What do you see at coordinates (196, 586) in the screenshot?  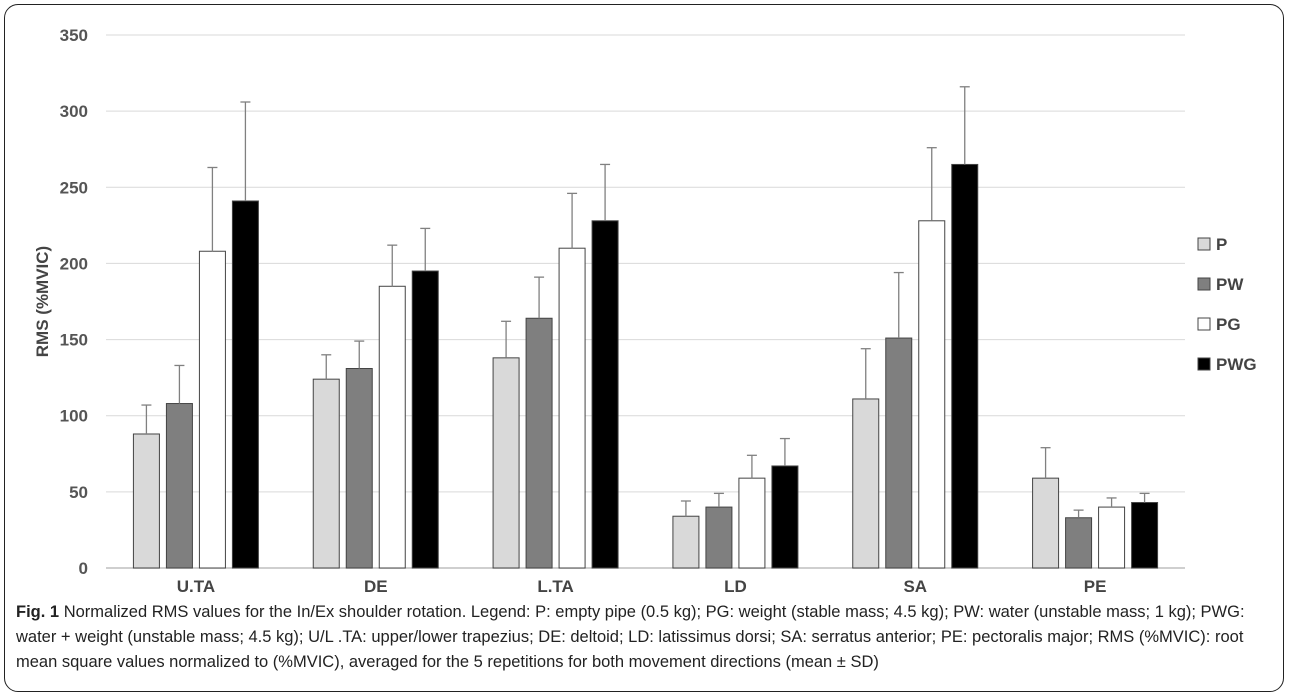 I see `x-tick-label: U.TA` at bounding box center [196, 586].